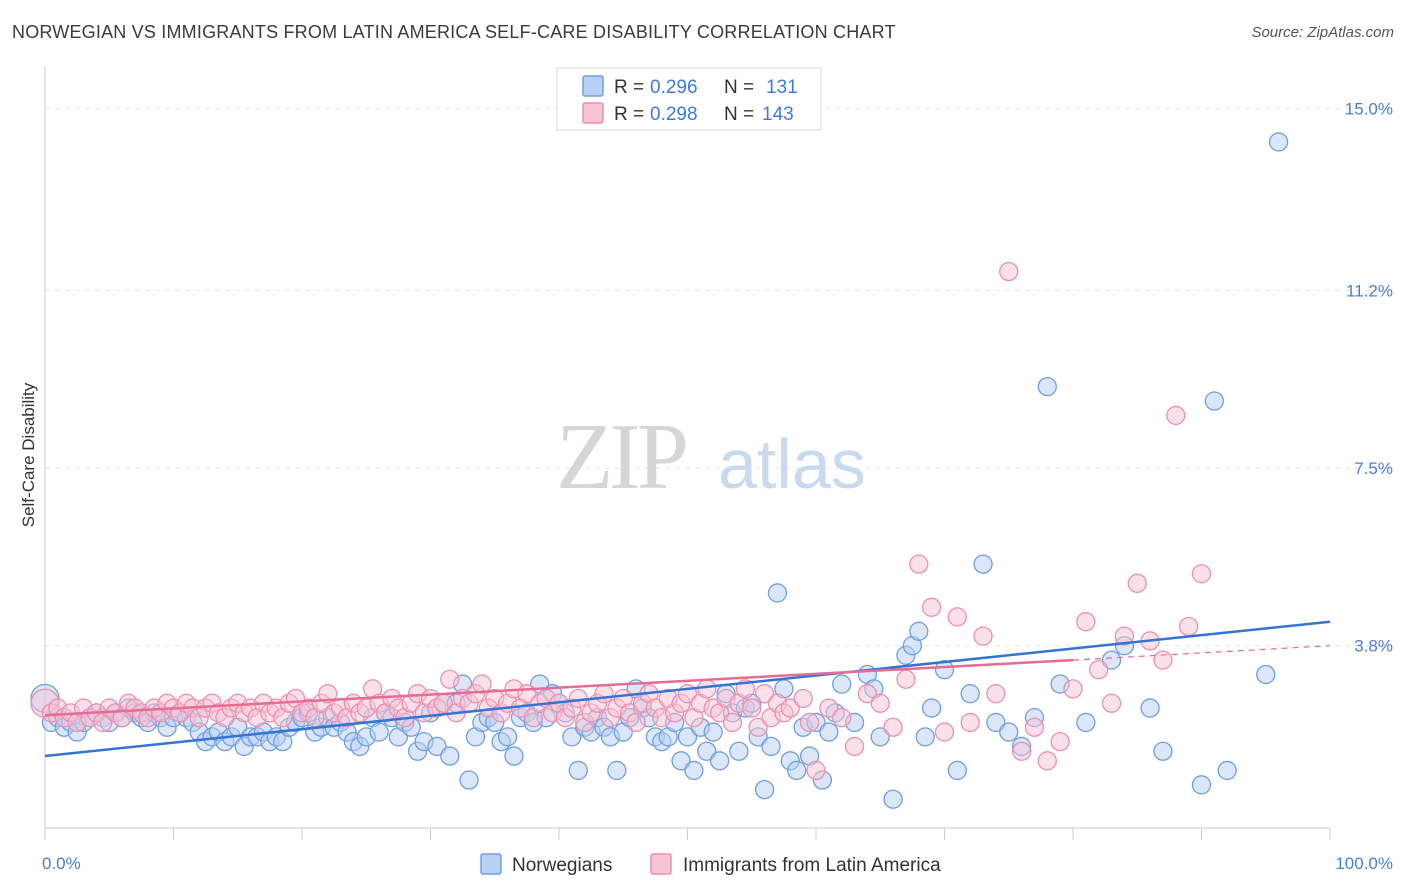  What do you see at coordinates (812, 865) in the screenshot?
I see `legend-label-latin-america: Immigrants from Latin America` at bounding box center [812, 865].